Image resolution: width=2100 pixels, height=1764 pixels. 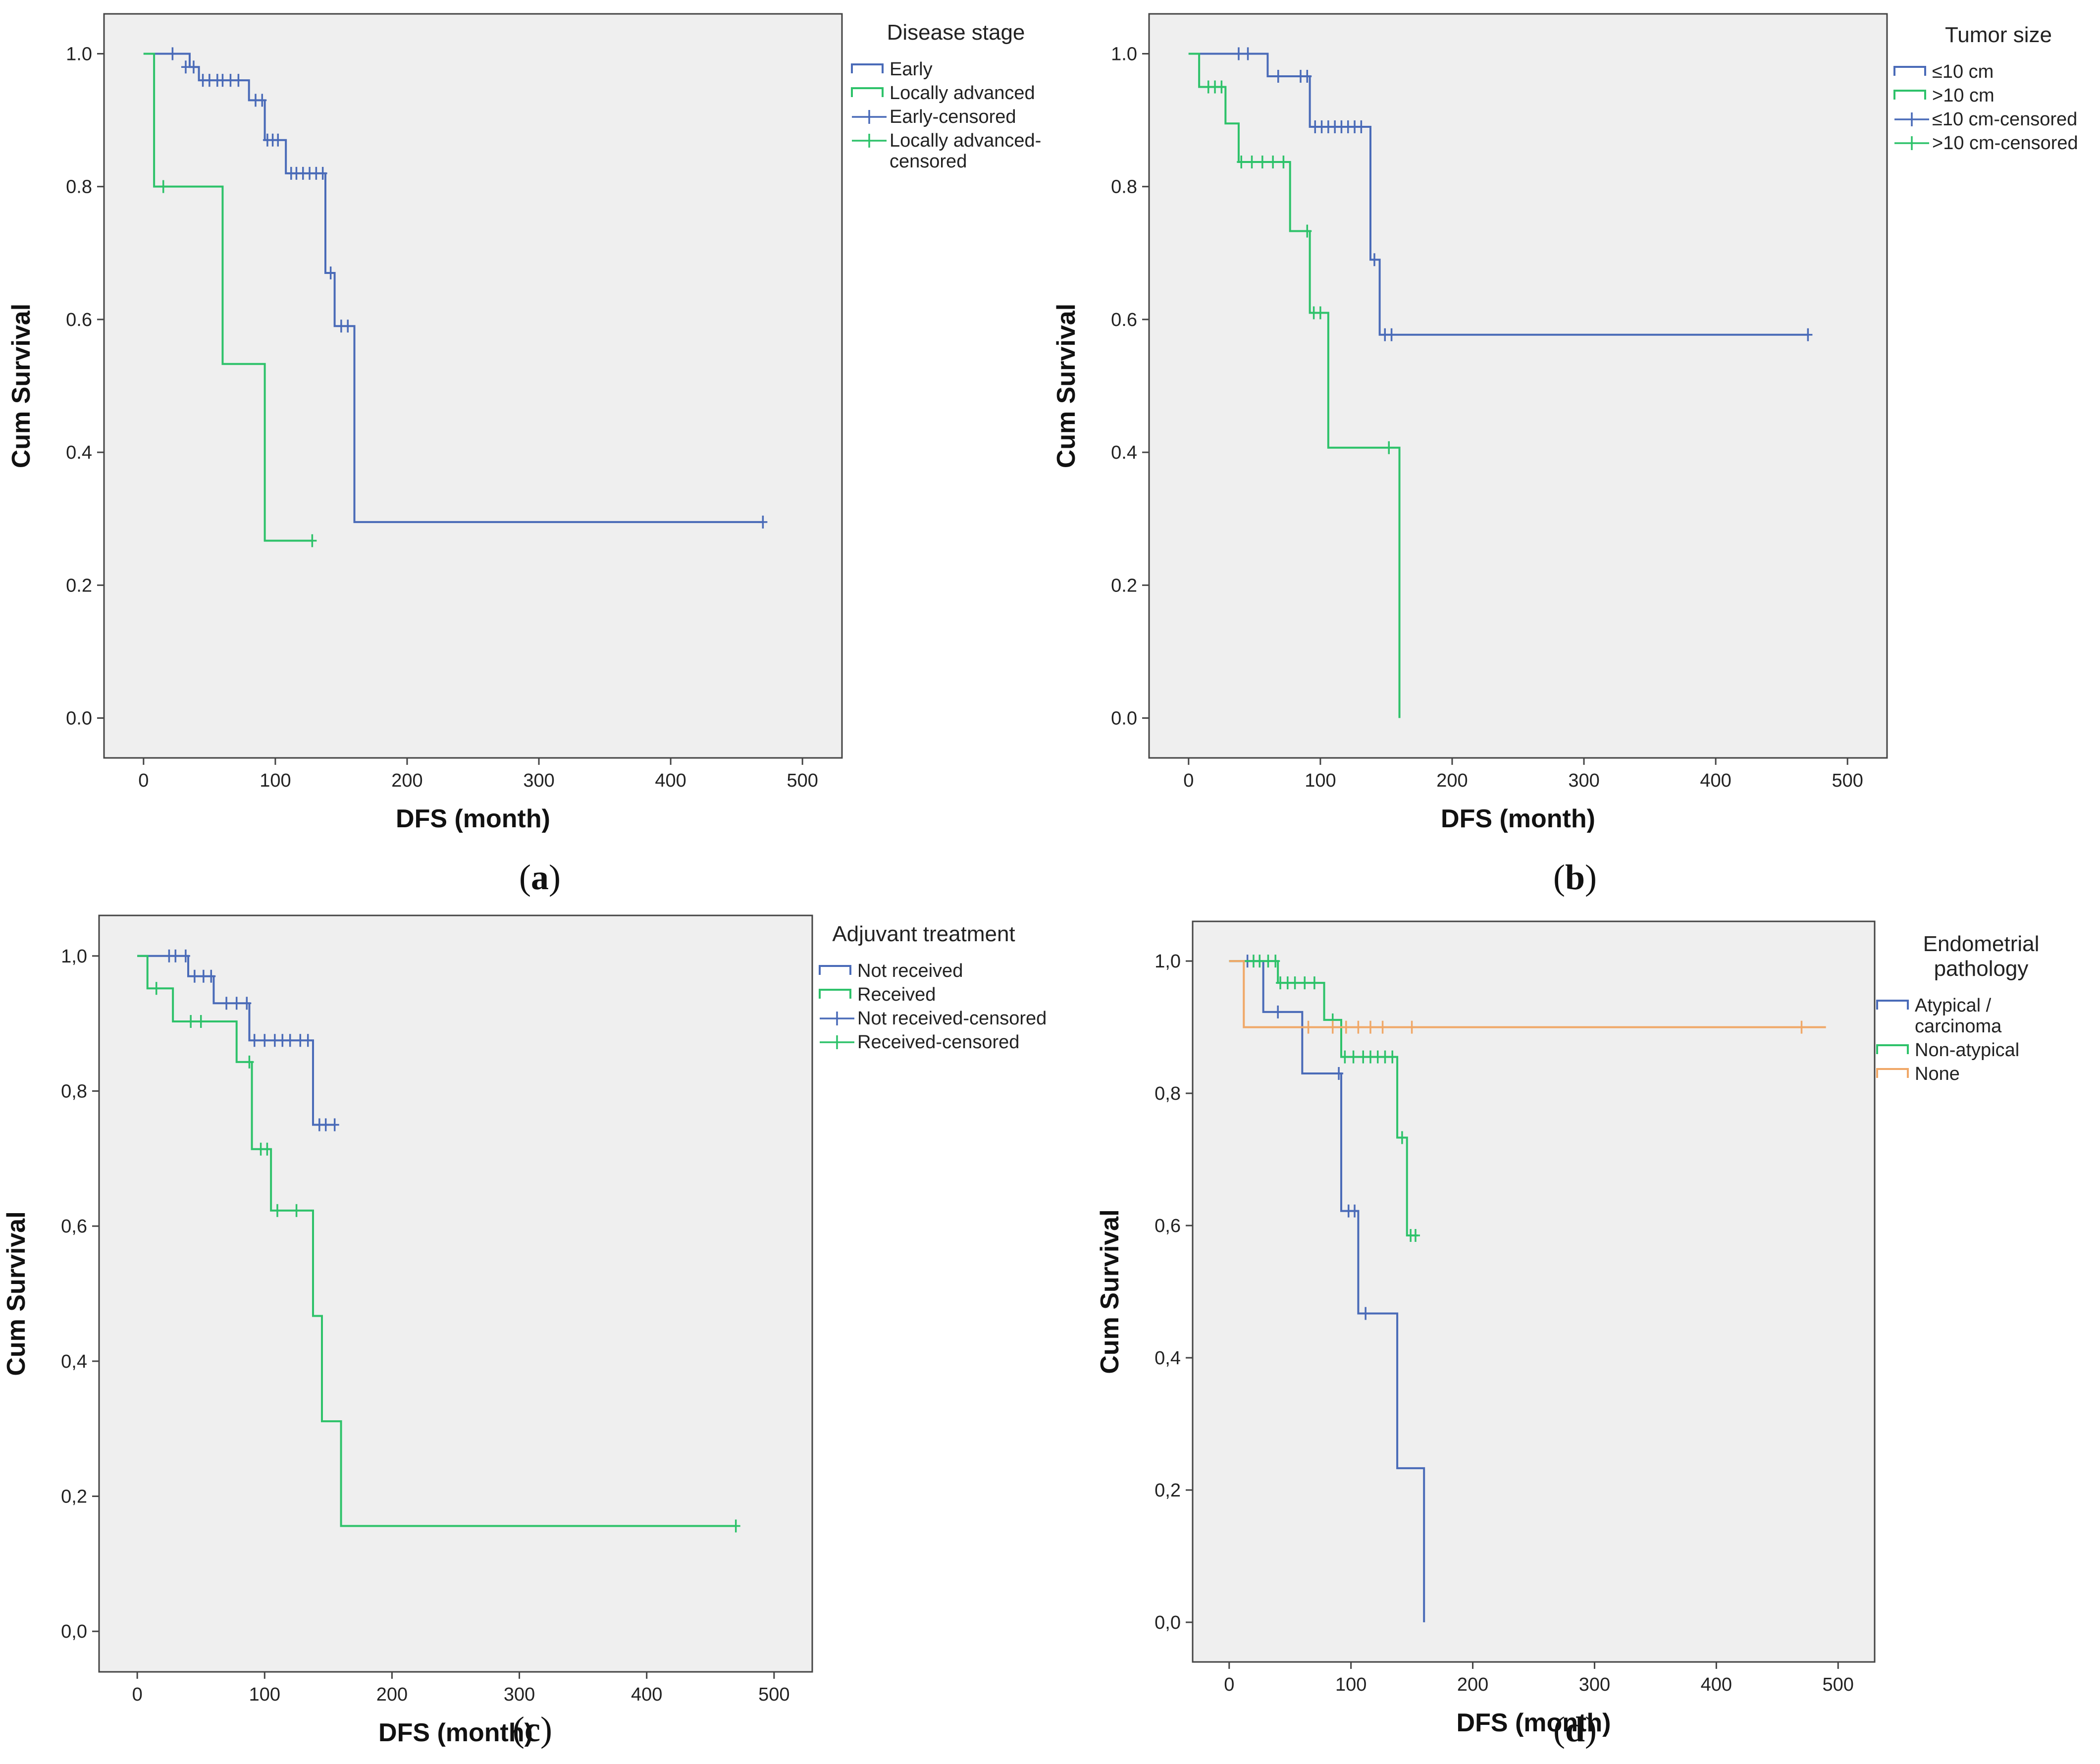 What do you see at coordinates (1168, 961) in the screenshot?
I see `y-tick-label: 1,0` at bounding box center [1168, 961].